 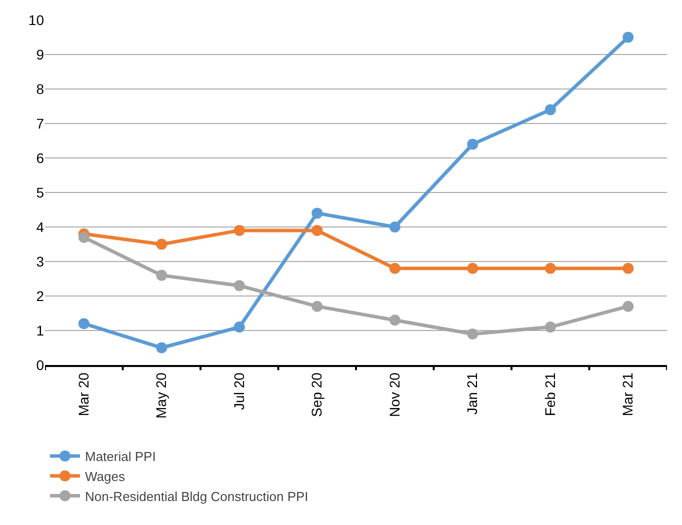 I want to click on x-tick-label: Mar 20, so click(x=83, y=394).